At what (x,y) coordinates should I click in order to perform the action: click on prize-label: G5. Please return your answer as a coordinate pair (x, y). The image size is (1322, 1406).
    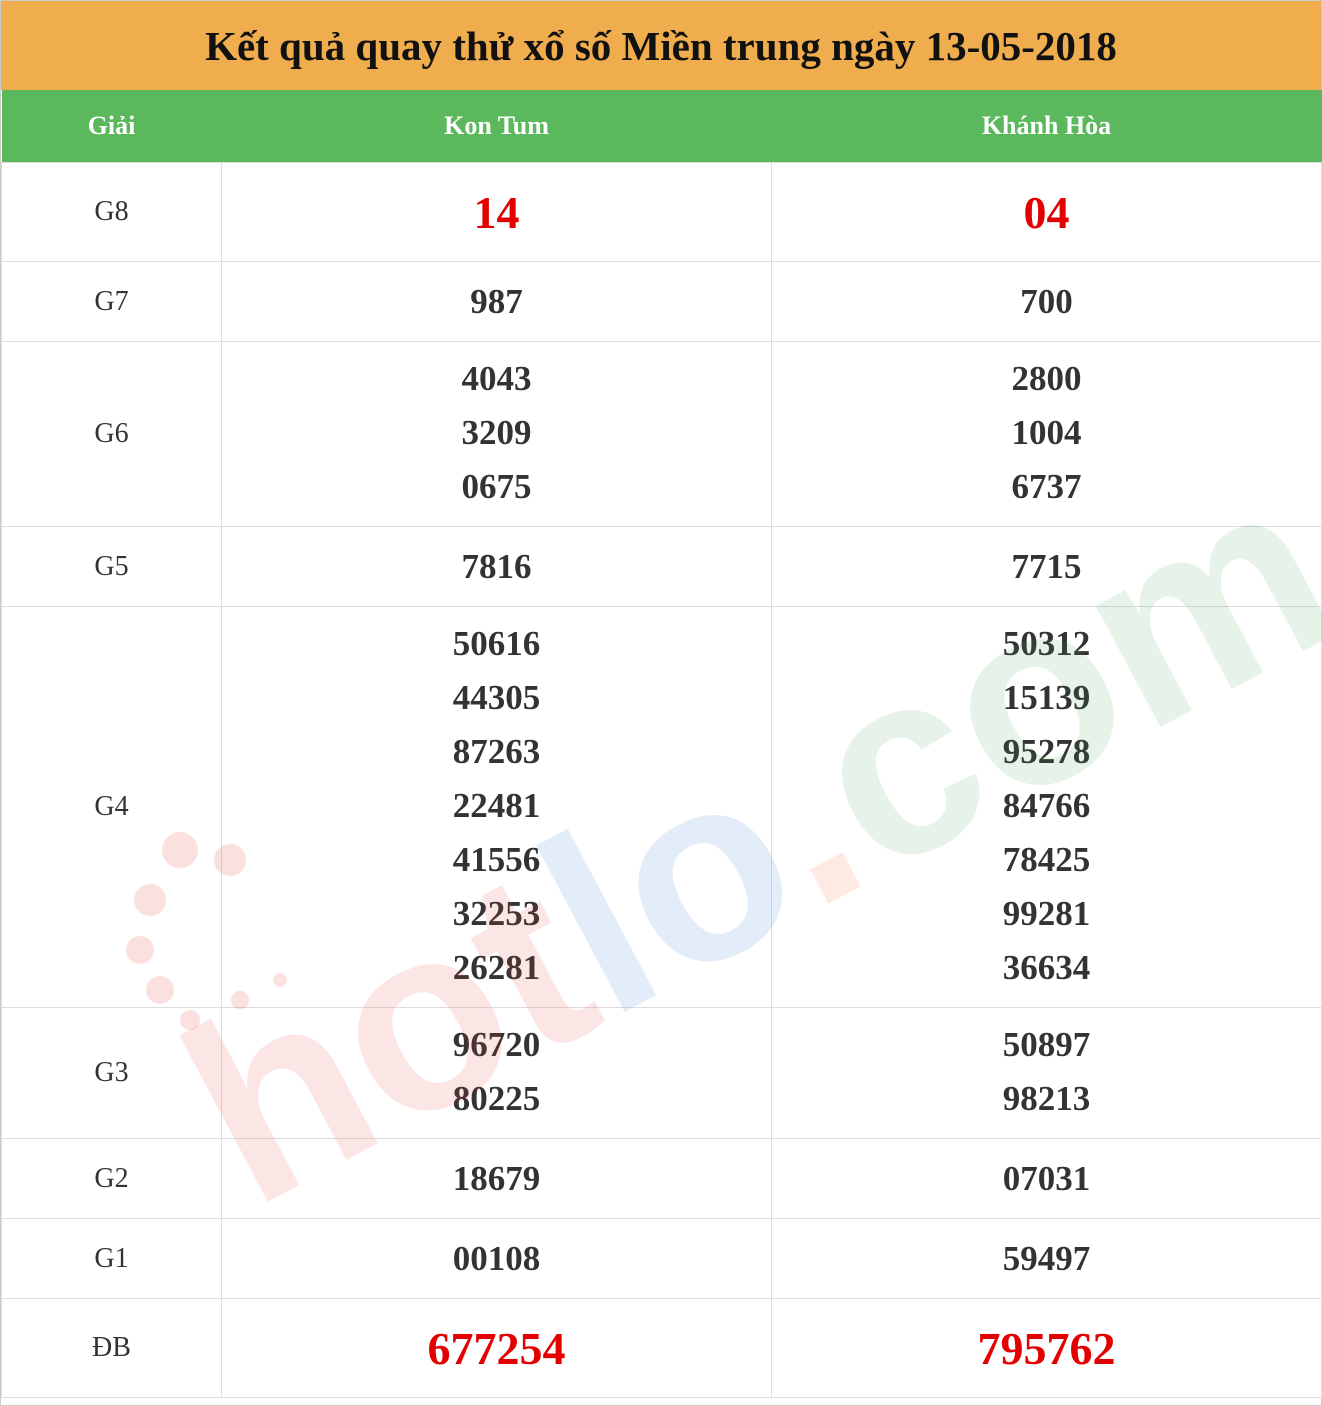
    Looking at the image, I should click on (111, 566).